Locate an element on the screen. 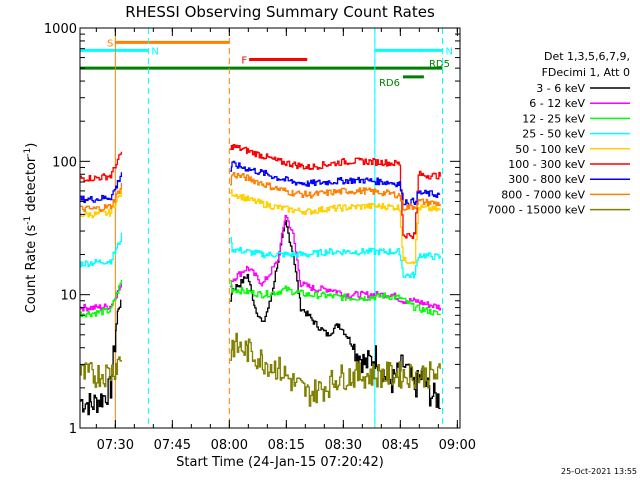 Image resolution: width=640 pixels, height=480 pixels. legend-header-line-1: Det 1,3,5,6,7,9, is located at coordinates (587, 56).